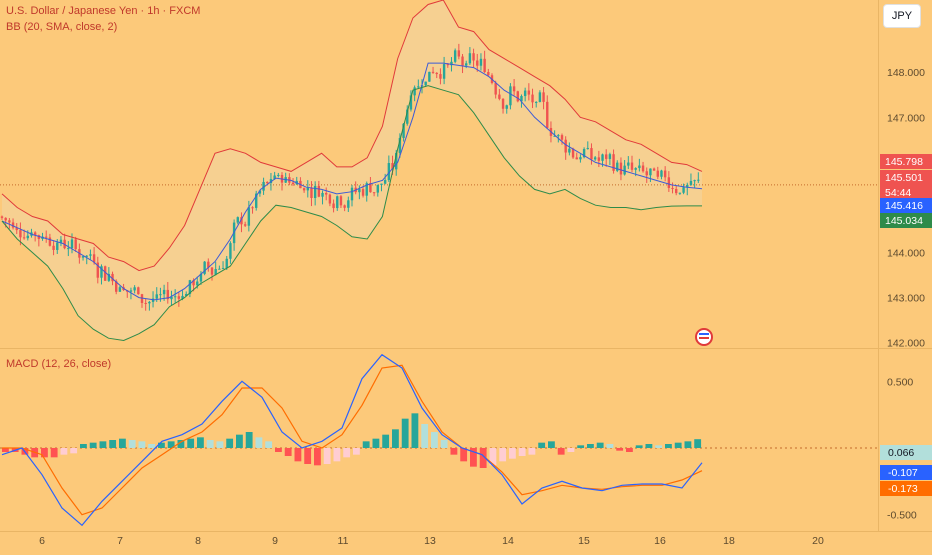  What do you see at coordinates (898, 193) in the screenshot?
I see `price-badge-label: 54:44` at bounding box center [898, 193].